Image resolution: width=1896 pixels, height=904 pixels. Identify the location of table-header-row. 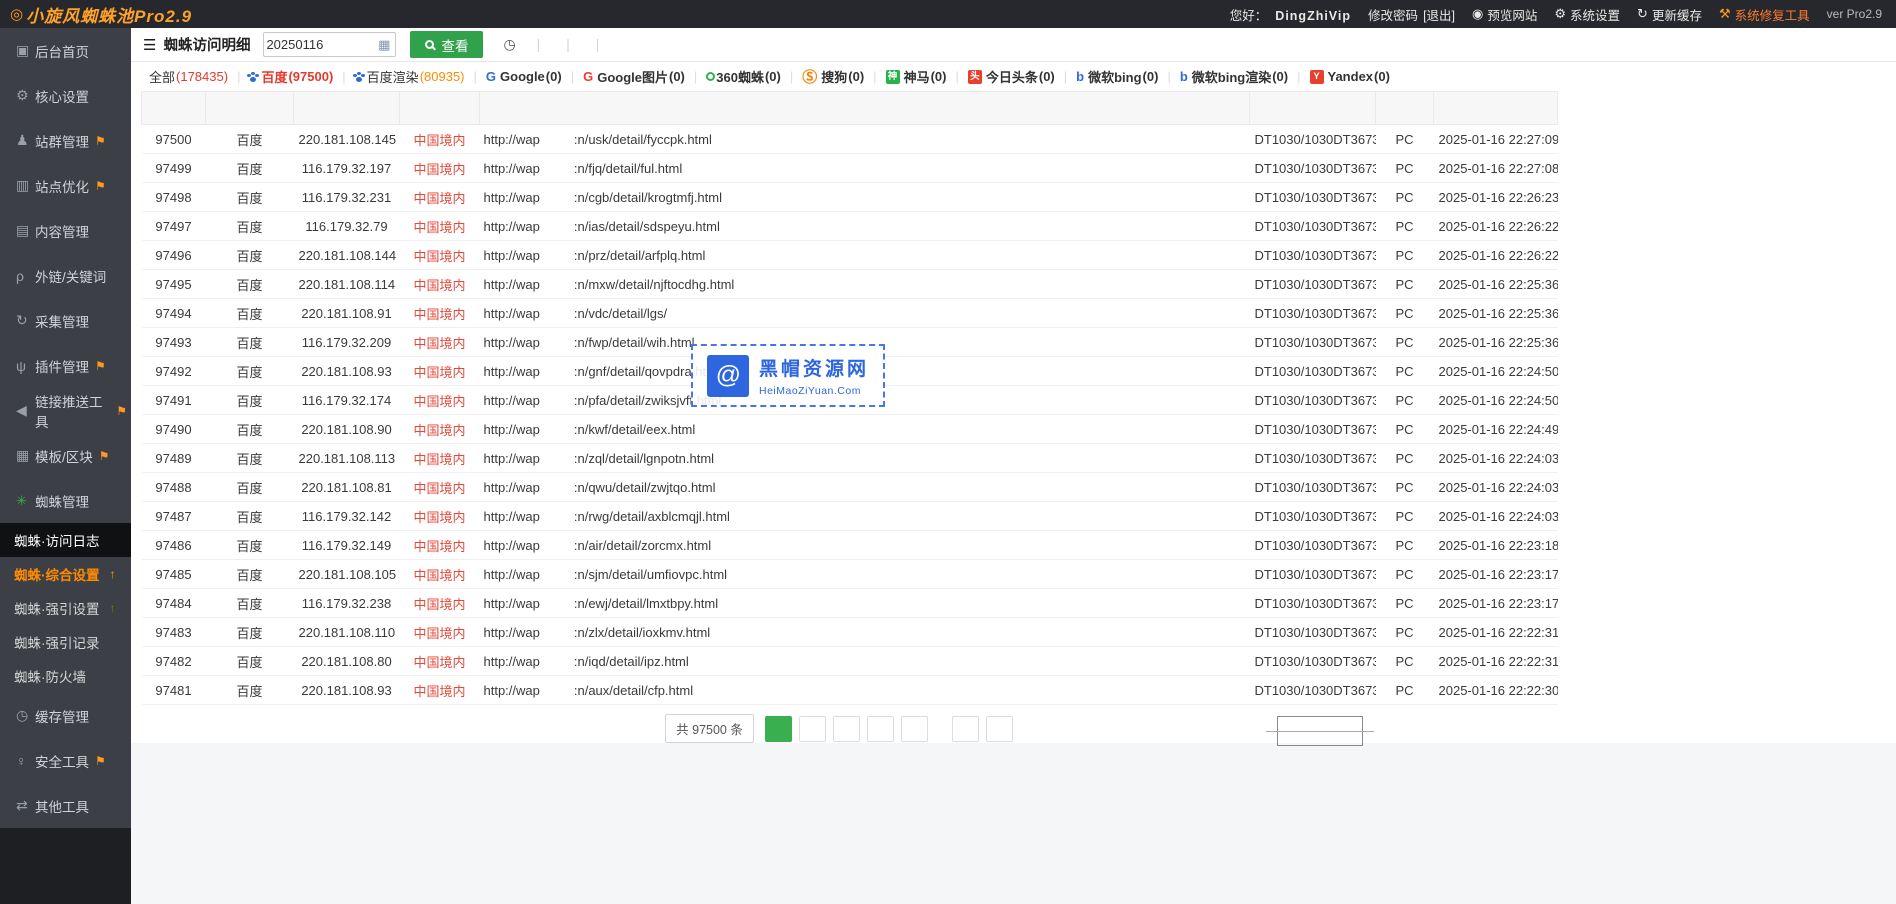
(849, 108).